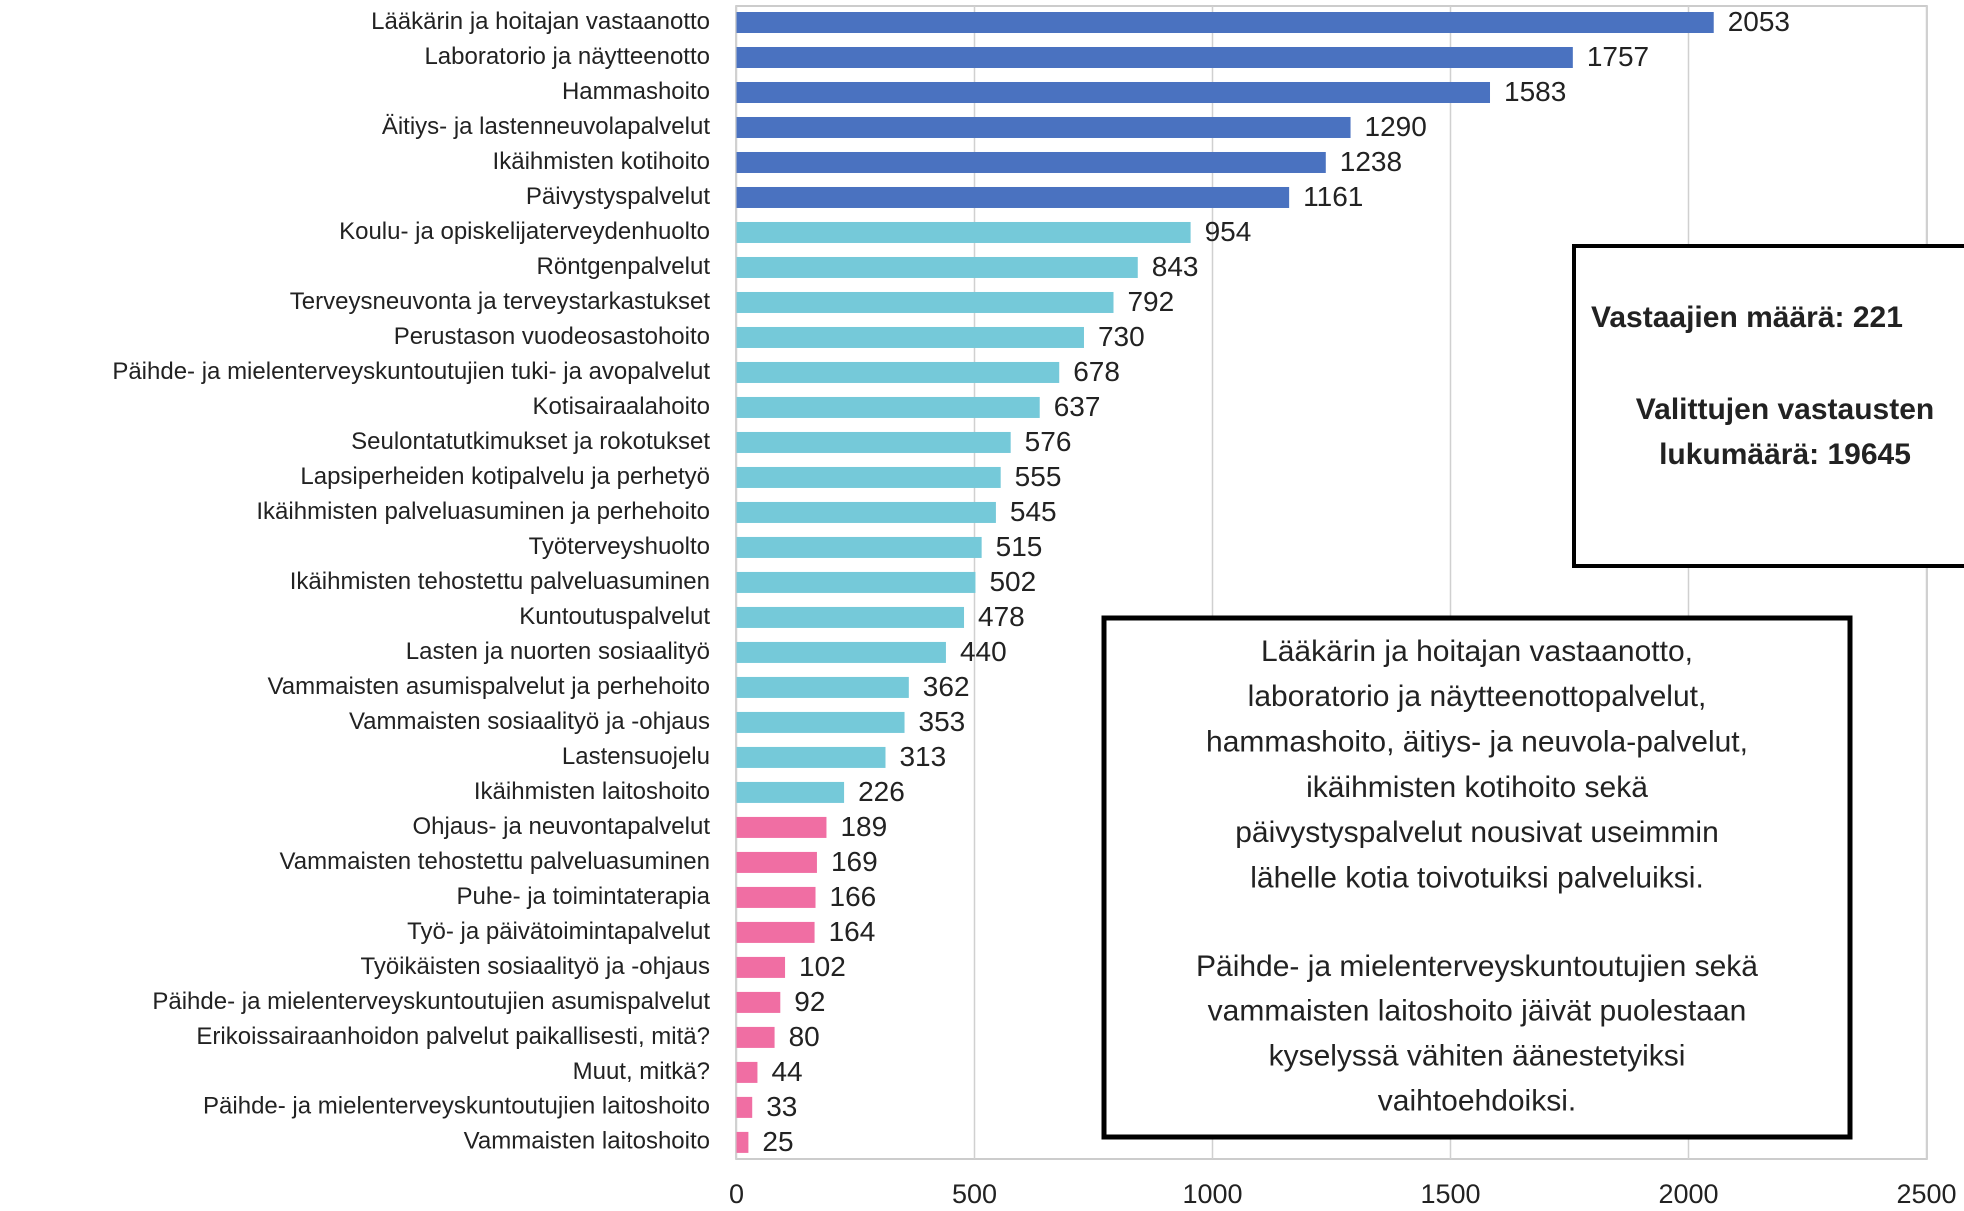 Image resolution: width=1964 pixels, height=1211 pixels. What do you see at coordinates (500, 581) in the screenshot?
I see `y-tick-label: Ikäihmisten tehostettu palveluasuminen` at bounding box center [500, 581].